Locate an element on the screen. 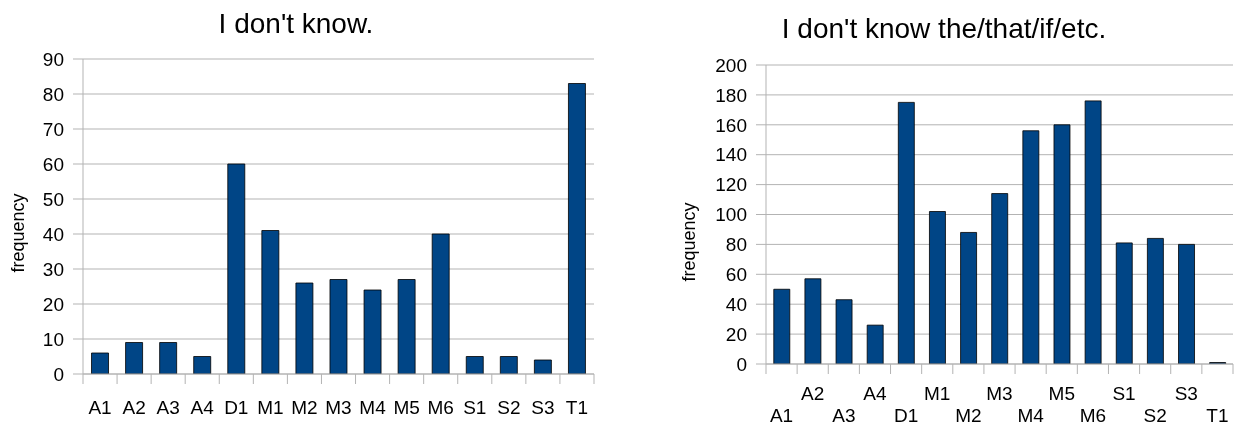 The image size is (1244, 428). y-tick-label: 90 is located at coordinates (53, 59).